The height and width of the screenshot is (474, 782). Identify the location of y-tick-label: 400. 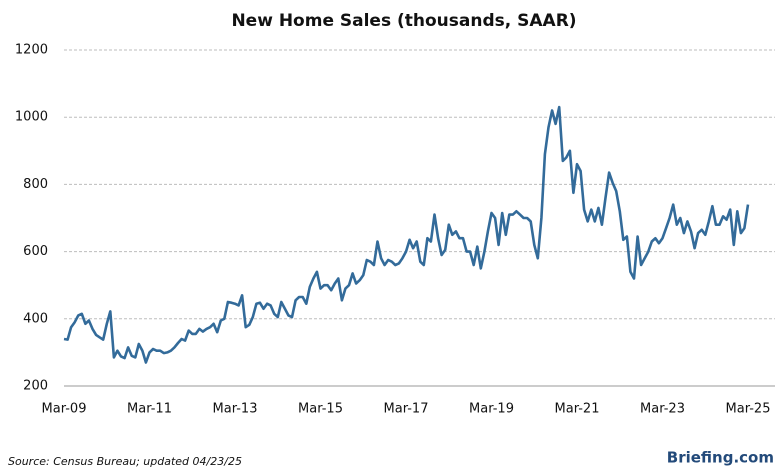
(35, 318).